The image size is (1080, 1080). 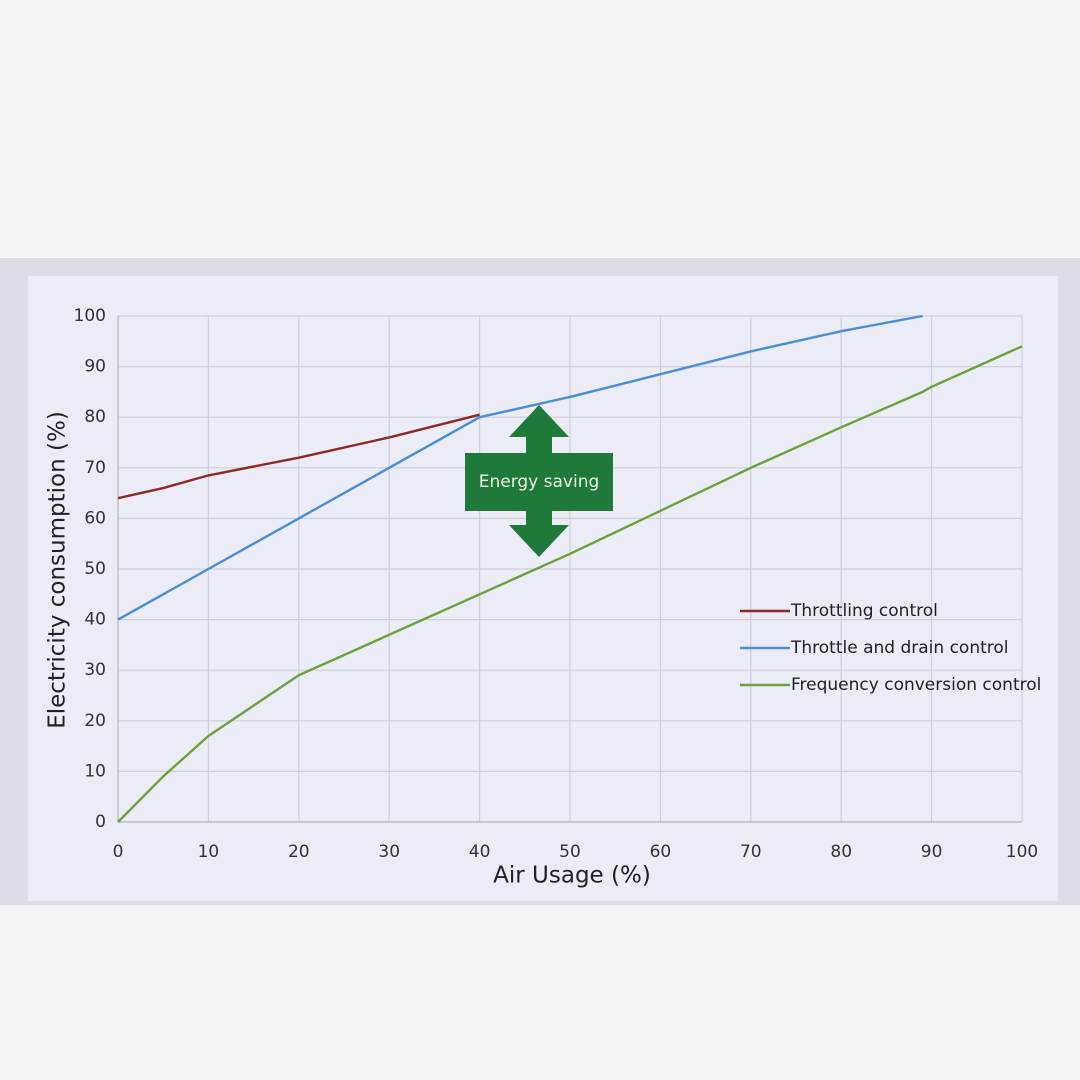 I want to click on y-tick-label: 20, so click(x=95, y=721).